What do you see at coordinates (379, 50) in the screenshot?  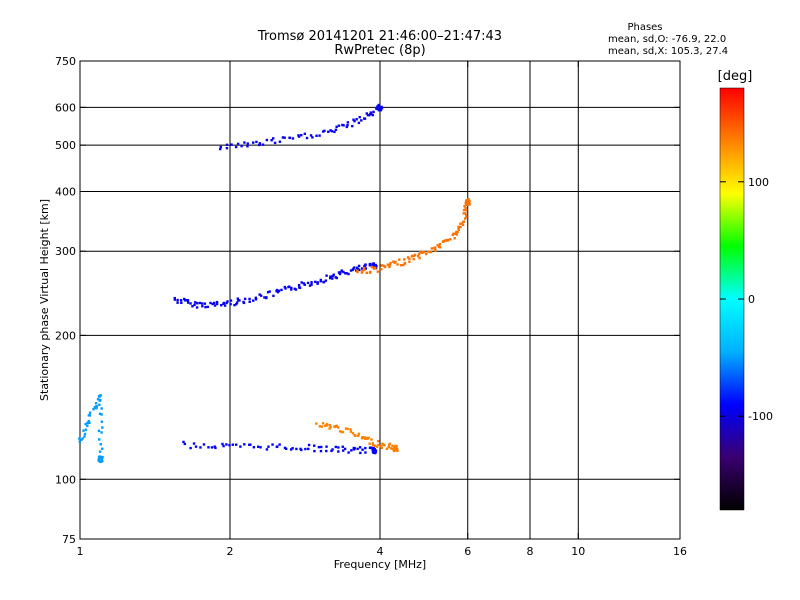 I see `chart-subtitle: RwPretec (8p)` at bounding box center [379, 50].